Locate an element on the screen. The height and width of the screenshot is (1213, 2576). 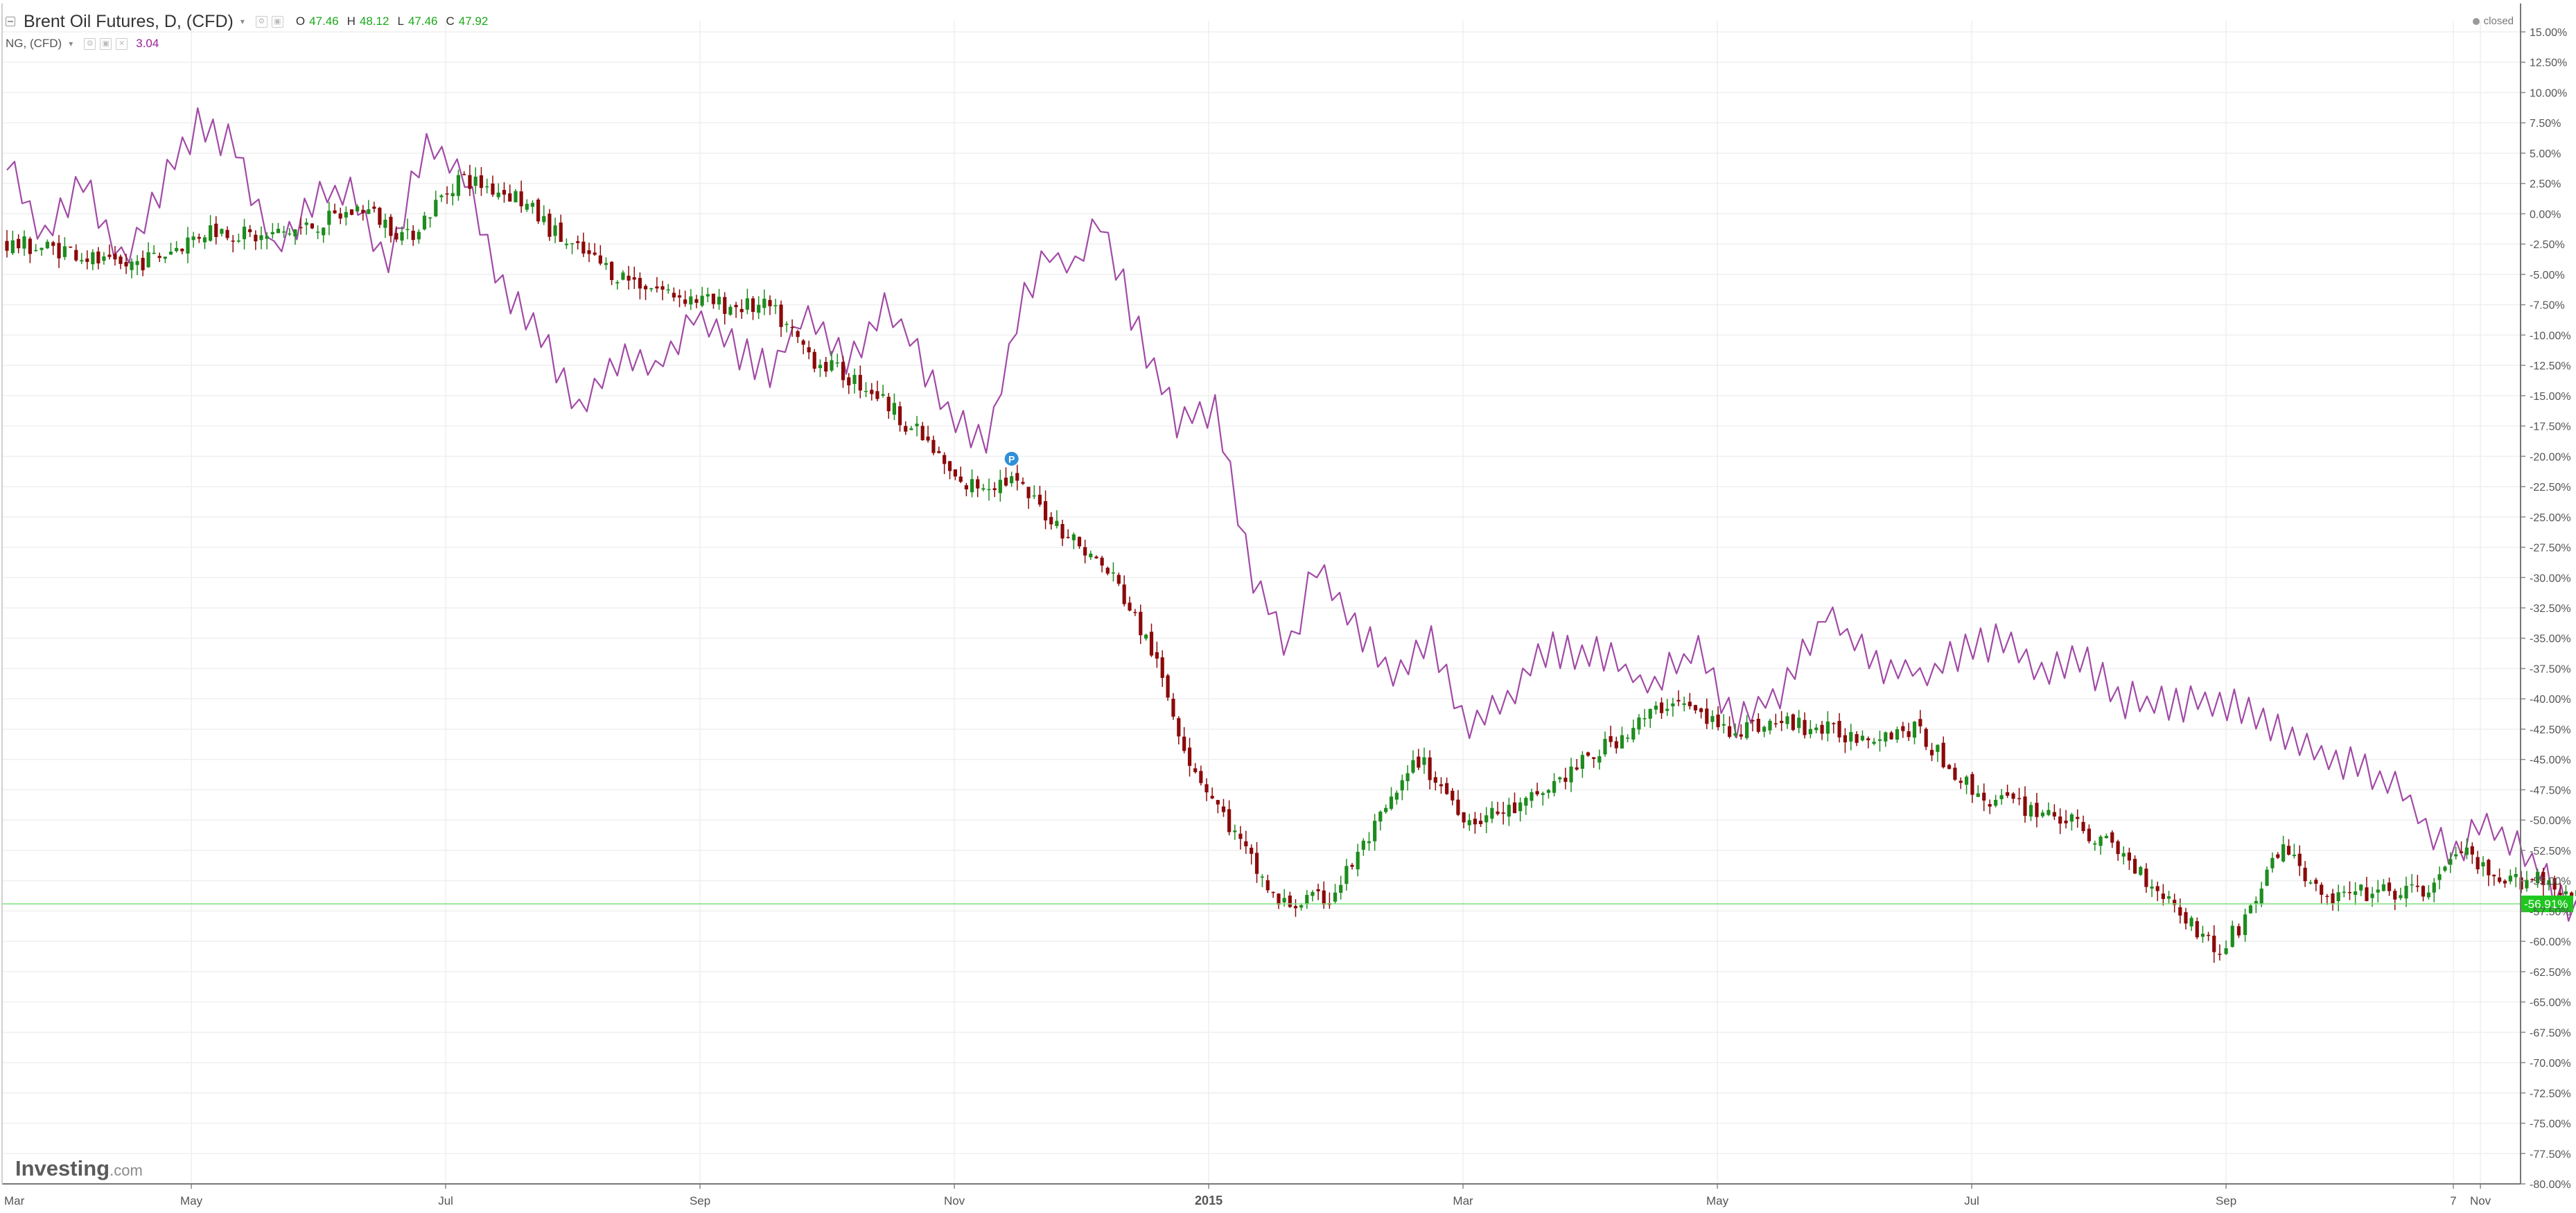
x-tick-label: May is located at coordinates (191, 1200).